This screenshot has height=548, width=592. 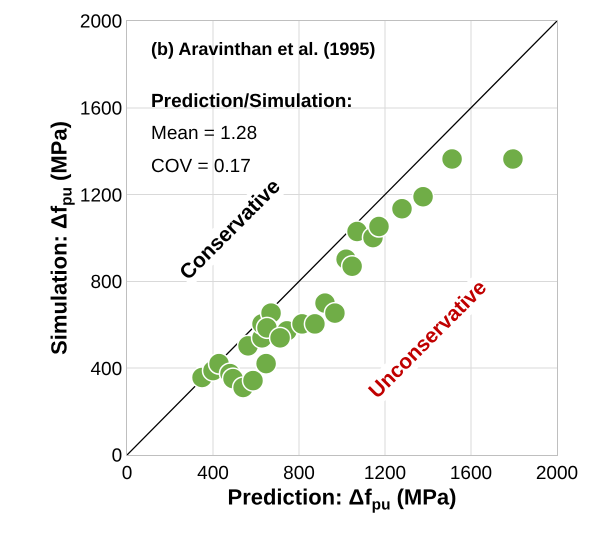 What do you see at coordinates (252, 101) in the screenshot?
I see `annotation: Prediction/Simulation:` at bounding box center [252, 101].